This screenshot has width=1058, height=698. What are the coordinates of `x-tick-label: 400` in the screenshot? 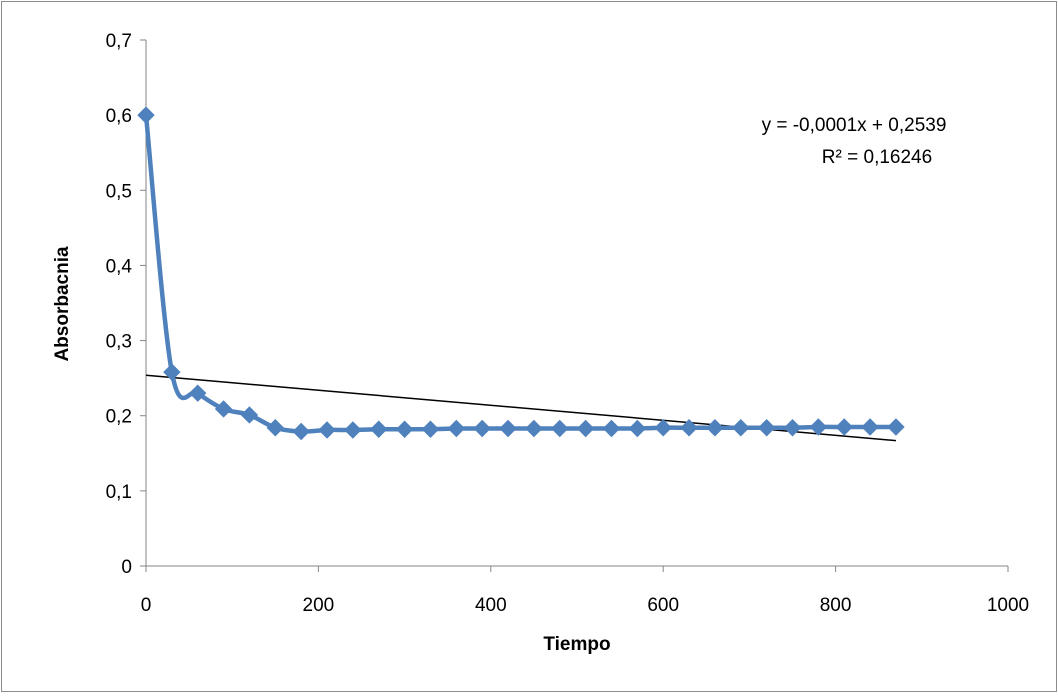 It's located at (491, 605).